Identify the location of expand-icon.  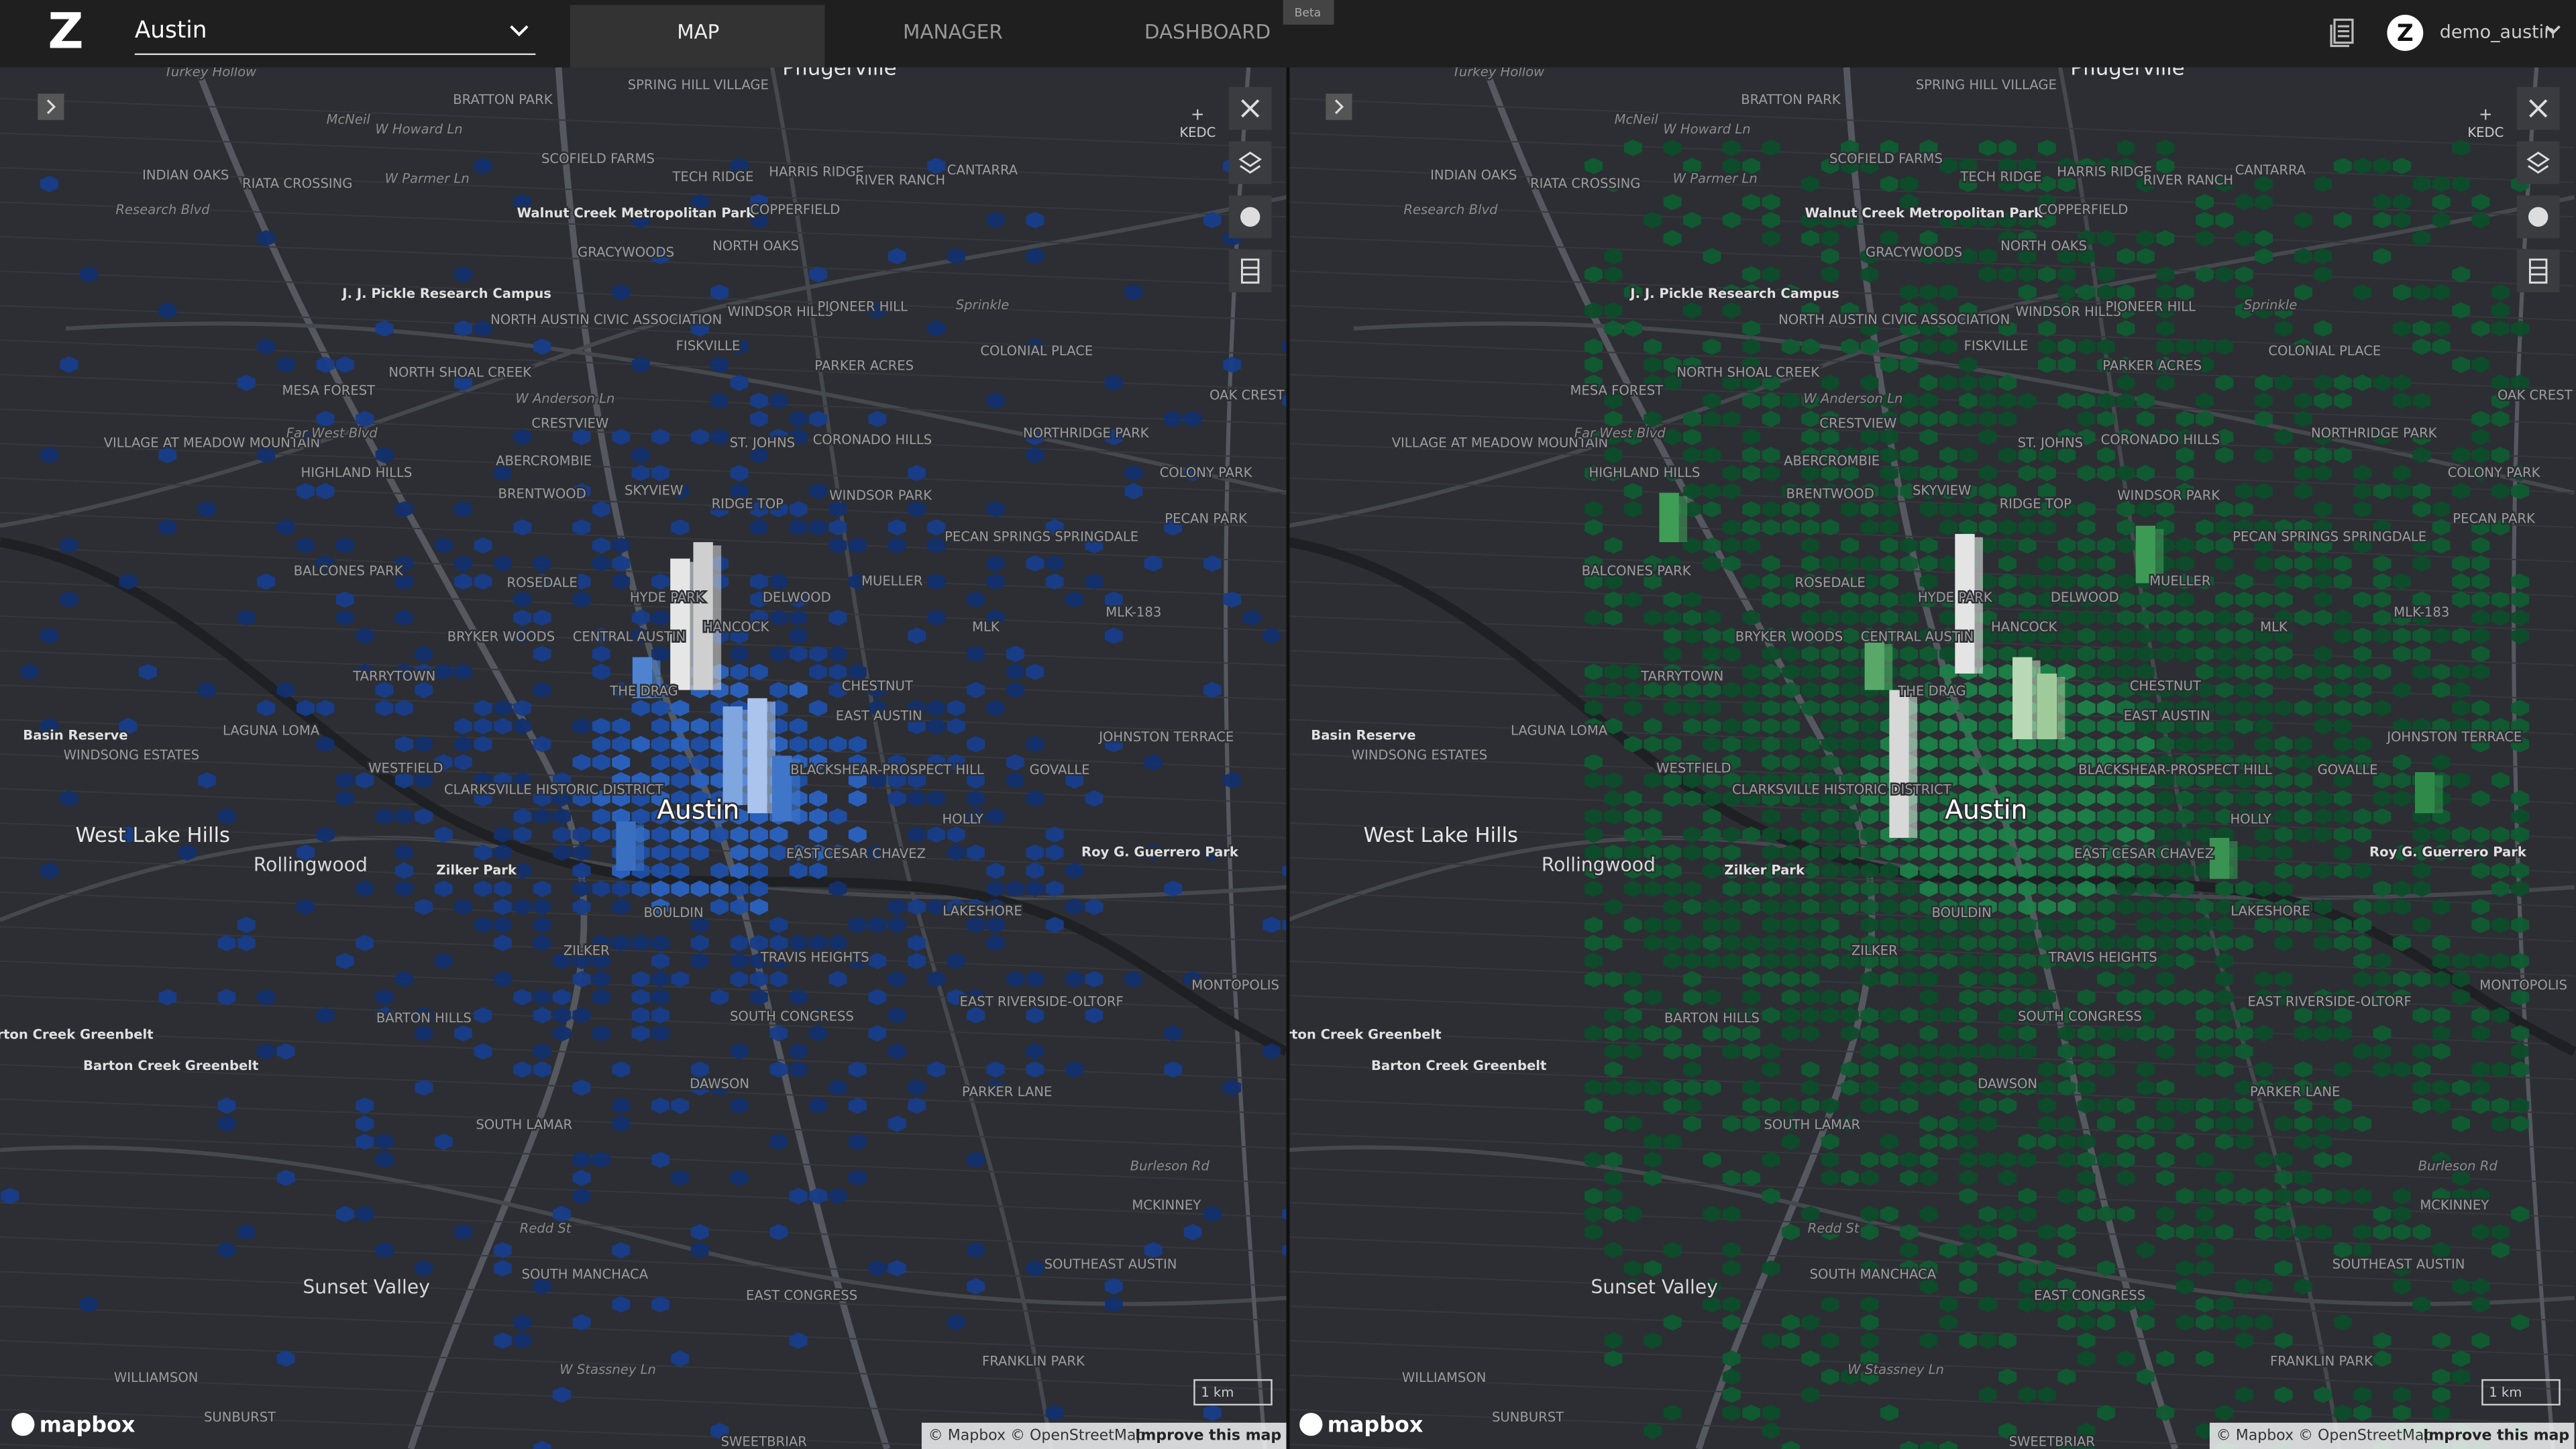
(1339, 107).